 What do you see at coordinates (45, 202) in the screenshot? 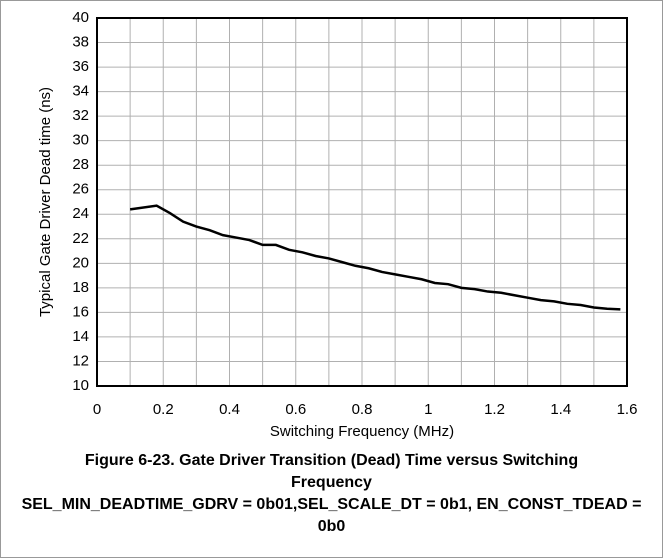
I see `y-axis-label: Typical Gate Driver Dead time (ns)` at bounding box center [45, 202].